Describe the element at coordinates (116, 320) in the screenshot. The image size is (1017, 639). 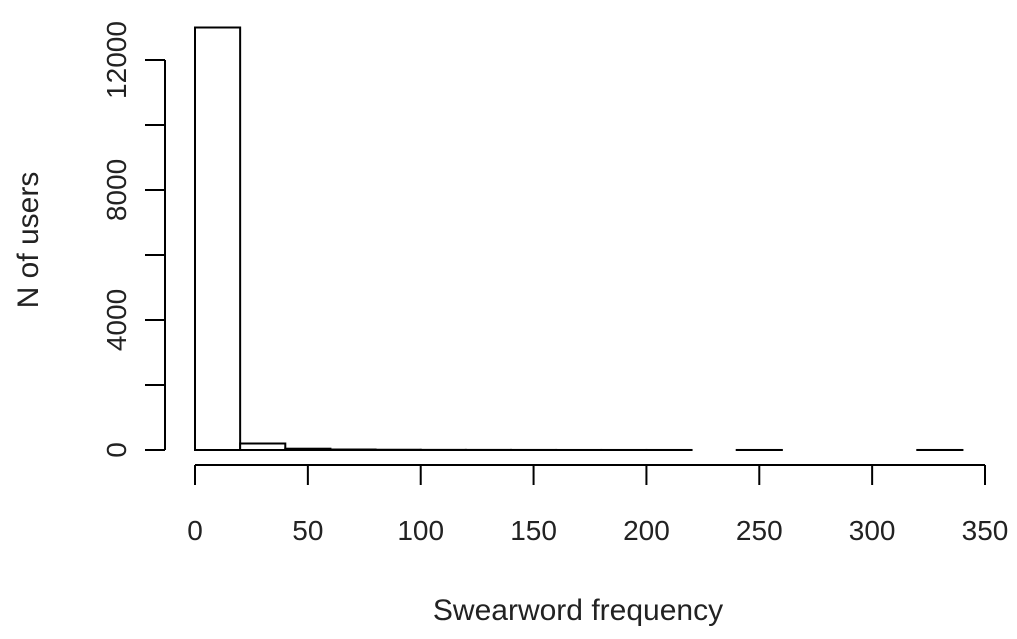
I see `y-tick-label: 4000` at that location.